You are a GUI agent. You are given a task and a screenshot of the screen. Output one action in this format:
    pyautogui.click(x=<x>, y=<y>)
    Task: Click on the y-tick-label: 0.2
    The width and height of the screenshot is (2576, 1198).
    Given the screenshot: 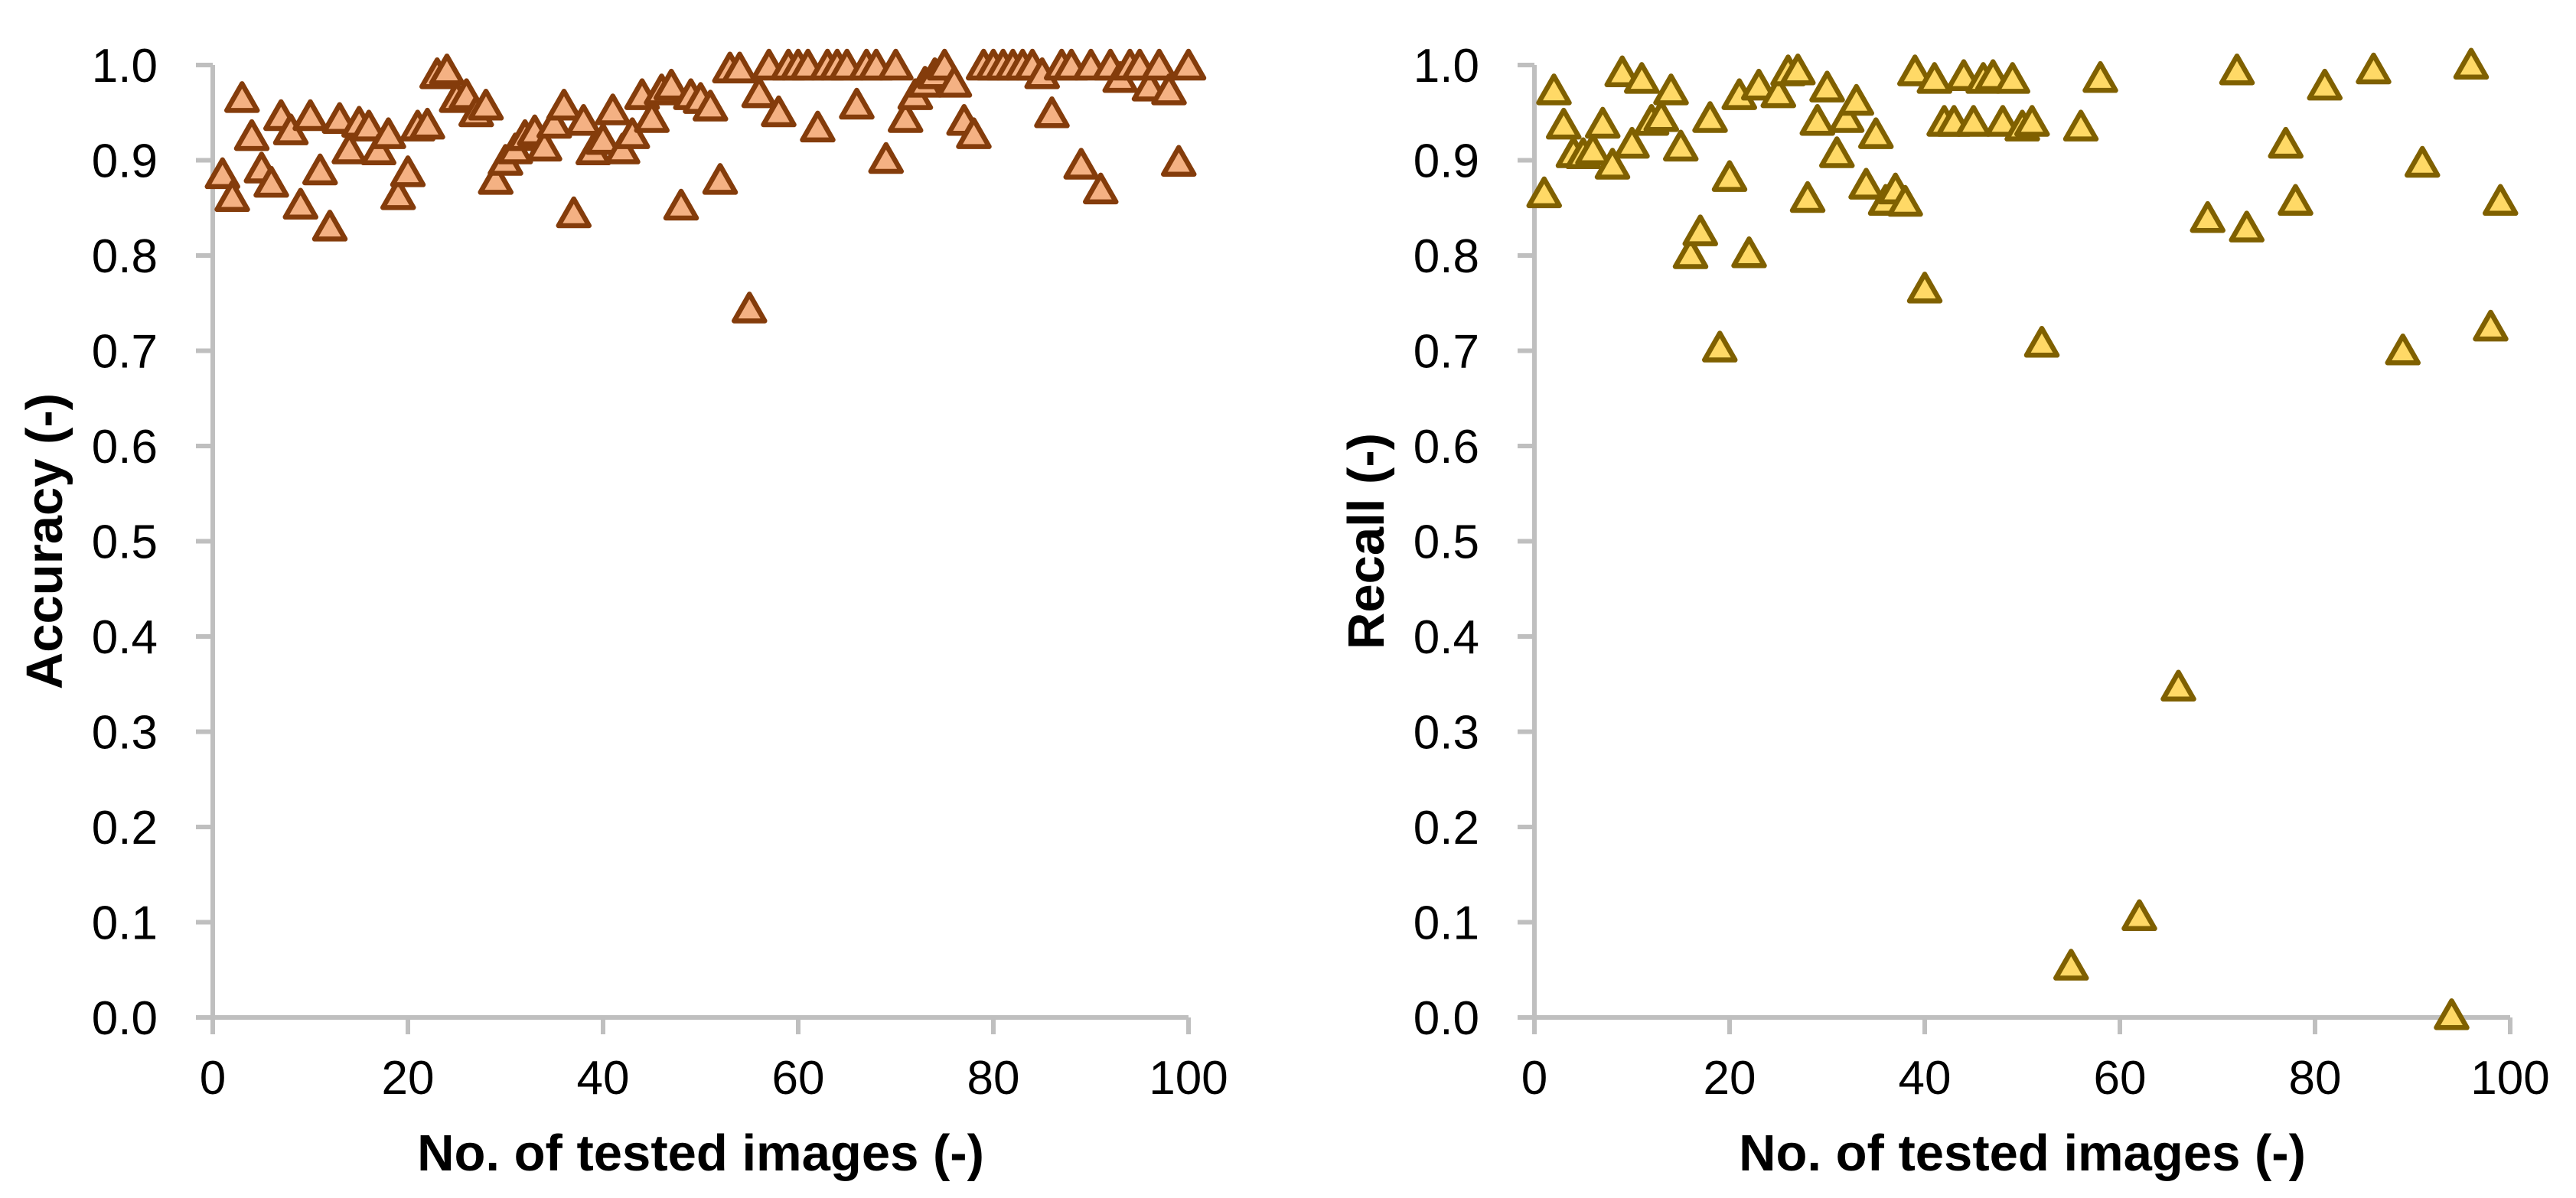 What is the action you would take?
    pyautogui.click(x=125, y=829)
    